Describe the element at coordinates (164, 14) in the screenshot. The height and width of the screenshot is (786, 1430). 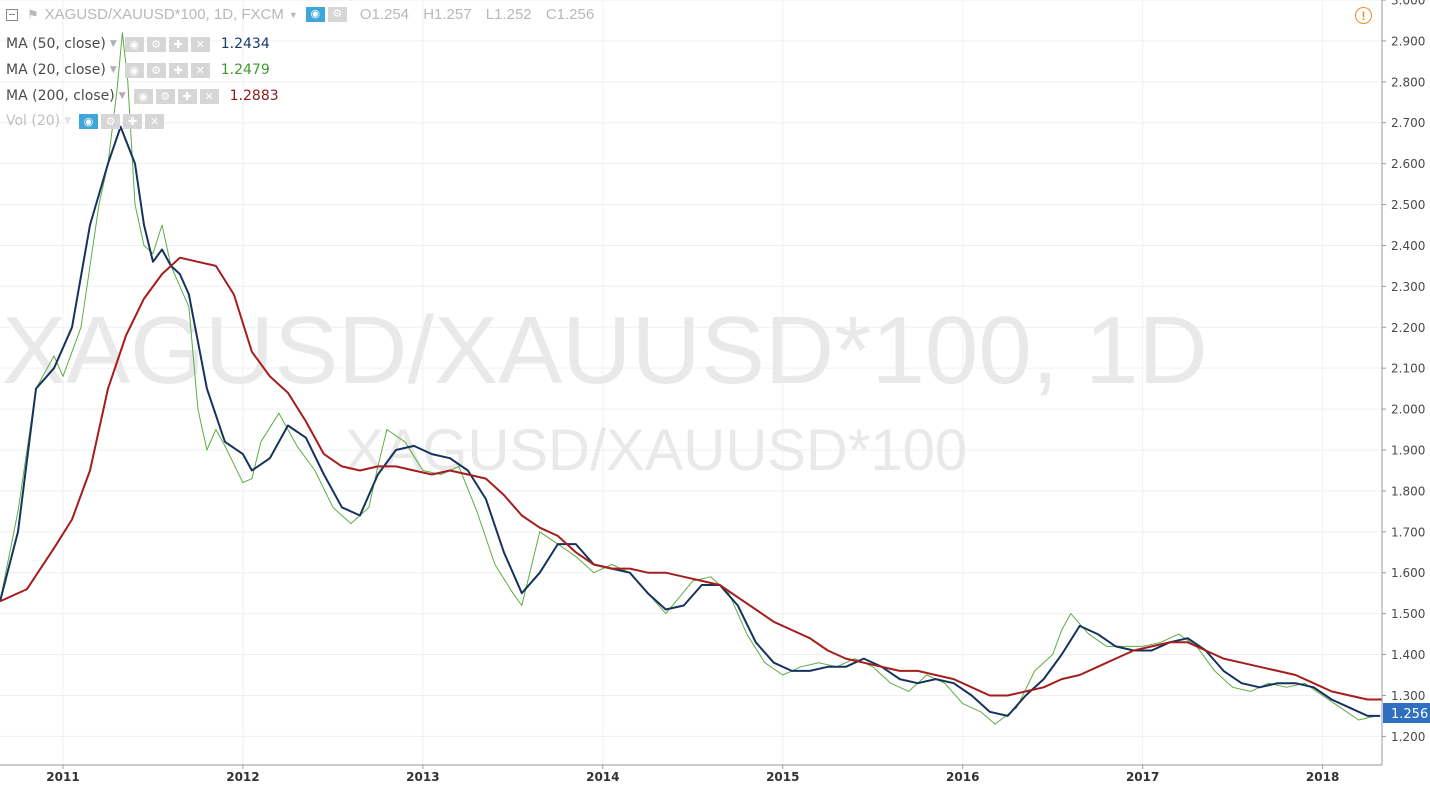
I see `symbol-title: XAGUSD/XAUUSD*100, 1D, FXCM` at that location.